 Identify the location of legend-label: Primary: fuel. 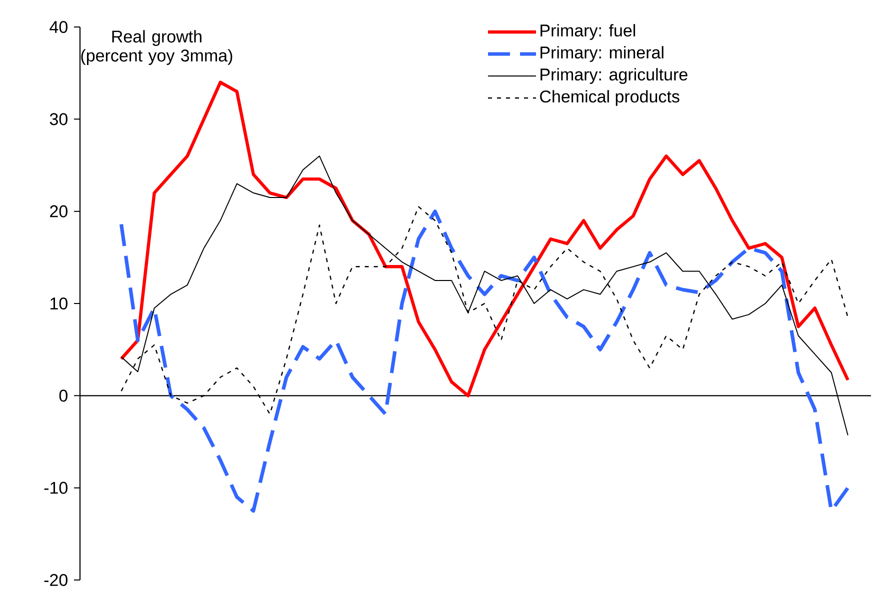
(588, 32).